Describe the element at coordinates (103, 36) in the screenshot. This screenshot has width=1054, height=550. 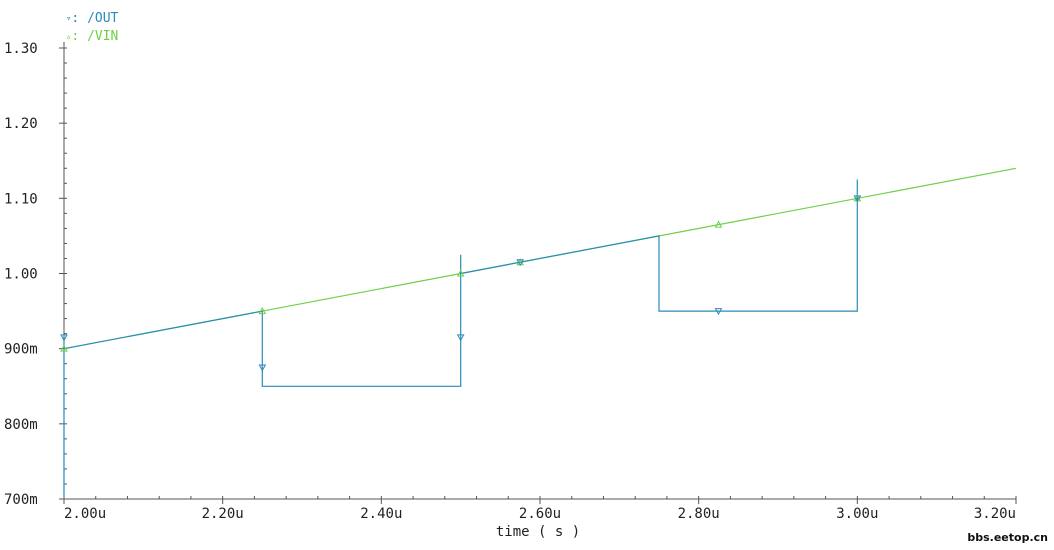
I see `legend-label-vin: /VIN` at that location.